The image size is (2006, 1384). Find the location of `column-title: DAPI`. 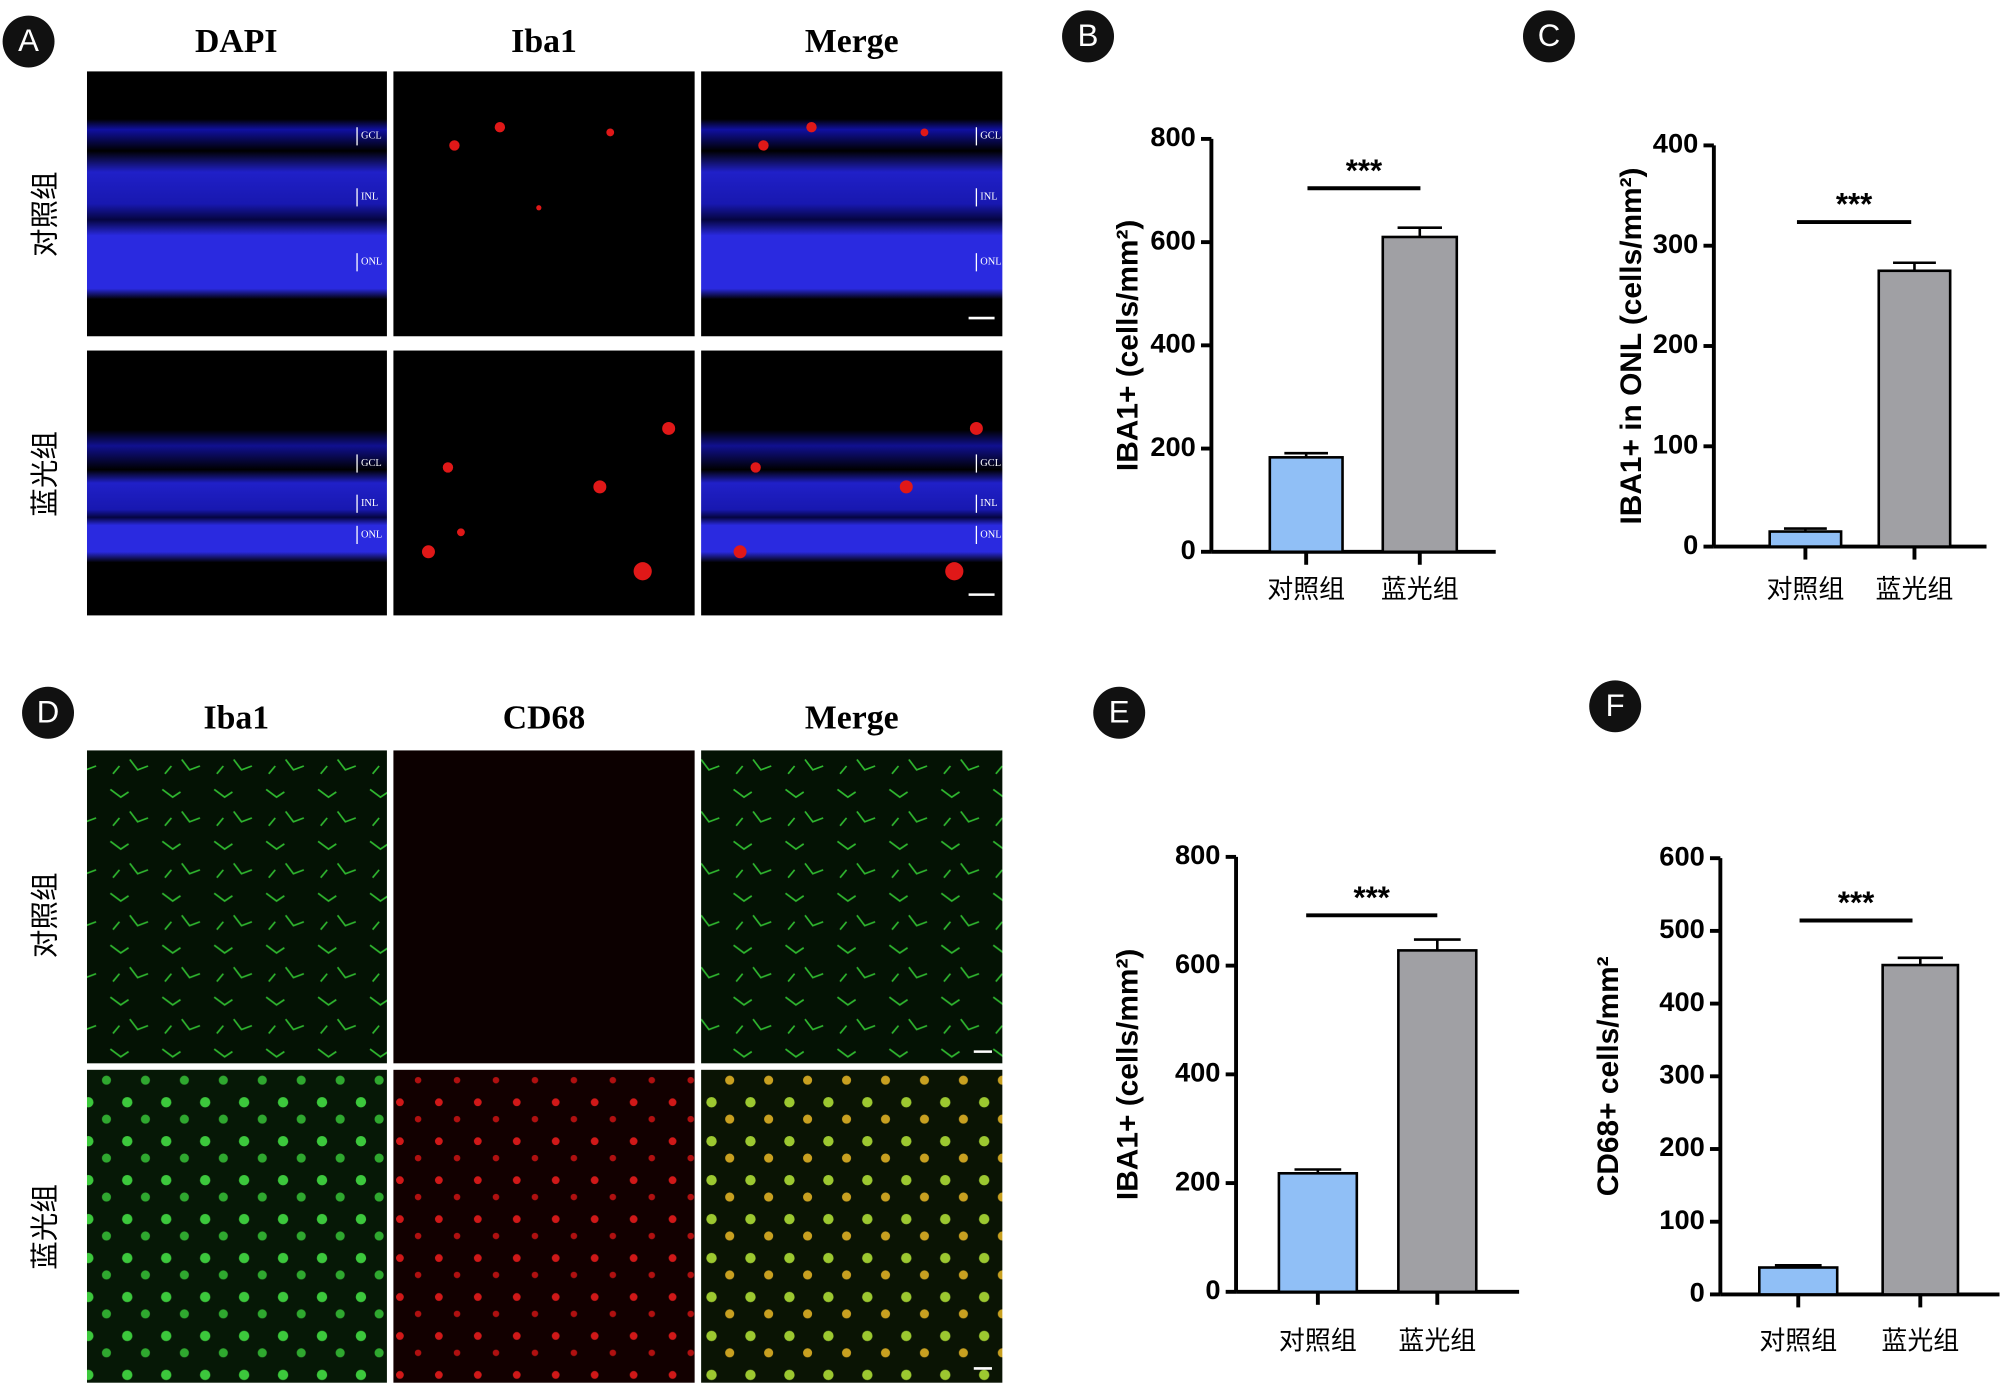

column-title: DAPI is located at coordinates (236, 41).